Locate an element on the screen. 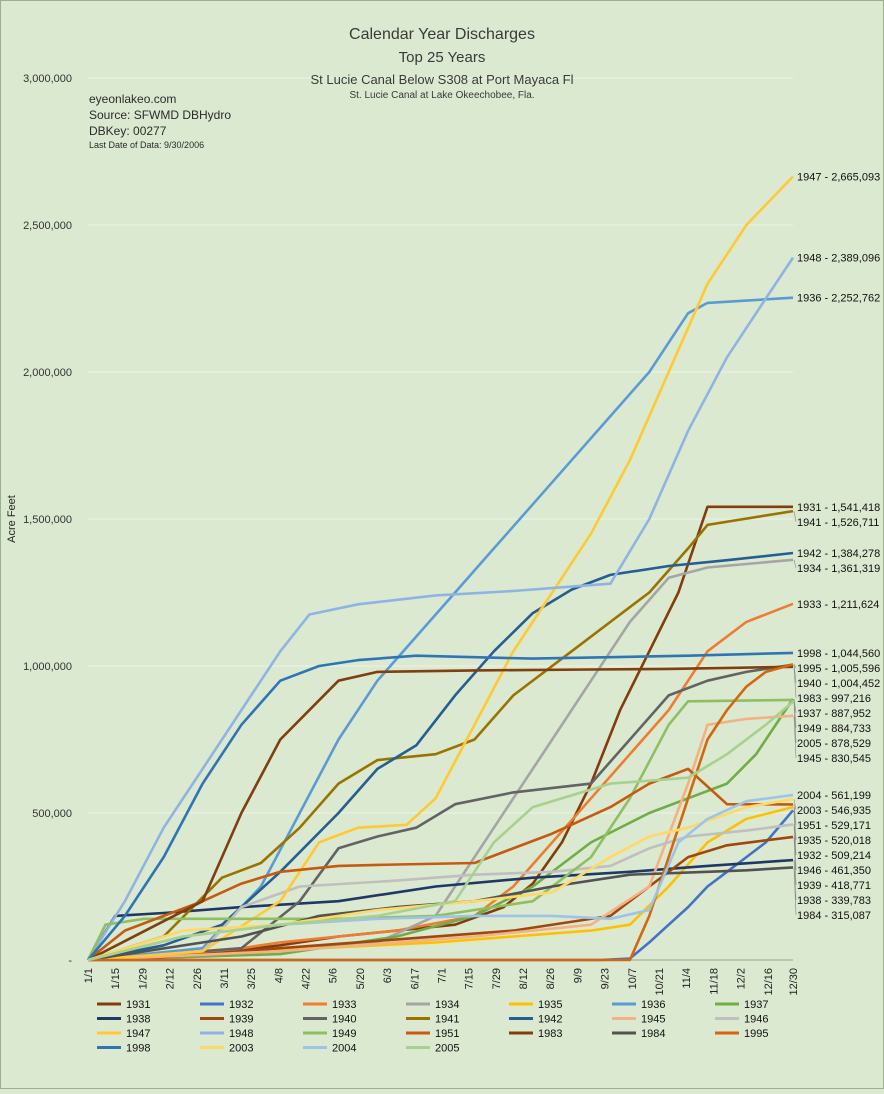 The width and height of the screenshot is (884, 1094). x-tick-label: 1/15 is located at coordinates (116, 978).